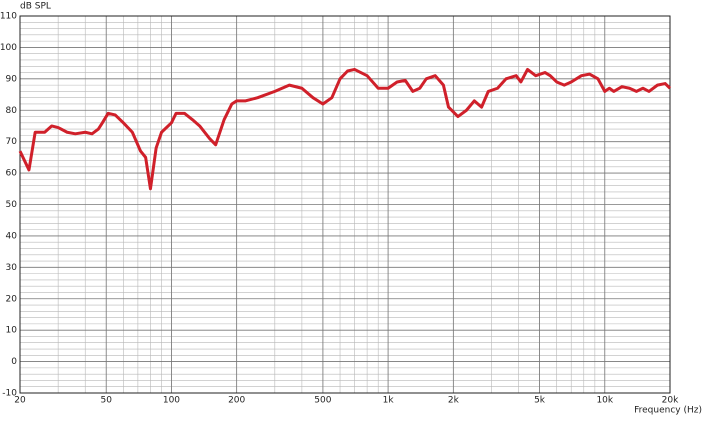  Describe the element at coordinates (322, 401) in the screenshot. I see `x-tick-label: 500` at that location.